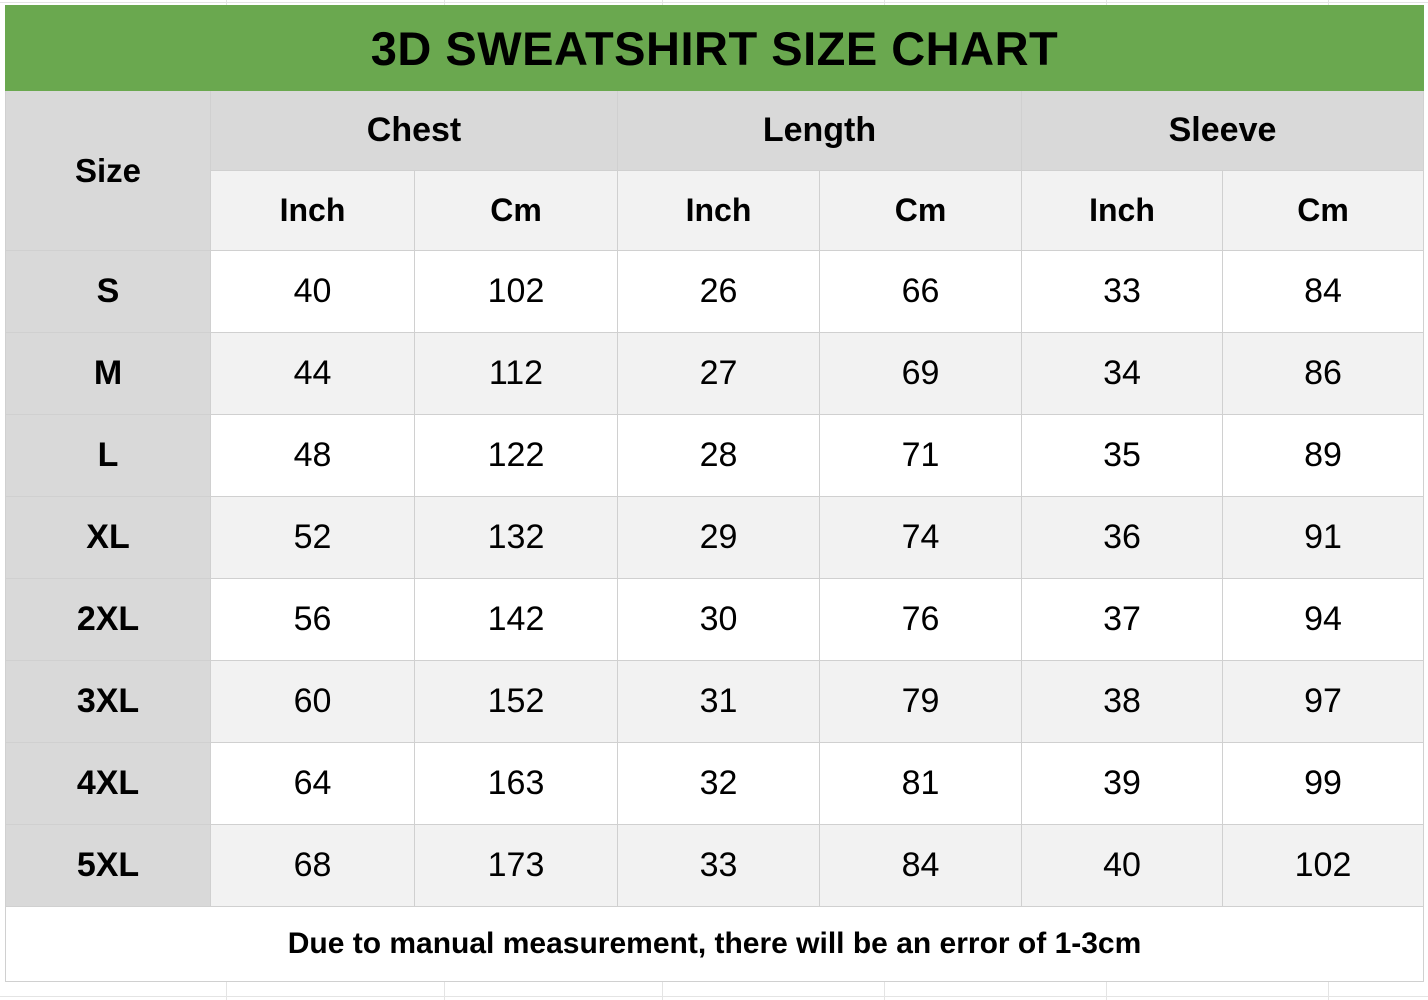 The width and height of the screenshot is (1428, 1000). Describe the element at coordinates (920, 701) in the screenshot. I see `cell-length-cm: 79` at that location.